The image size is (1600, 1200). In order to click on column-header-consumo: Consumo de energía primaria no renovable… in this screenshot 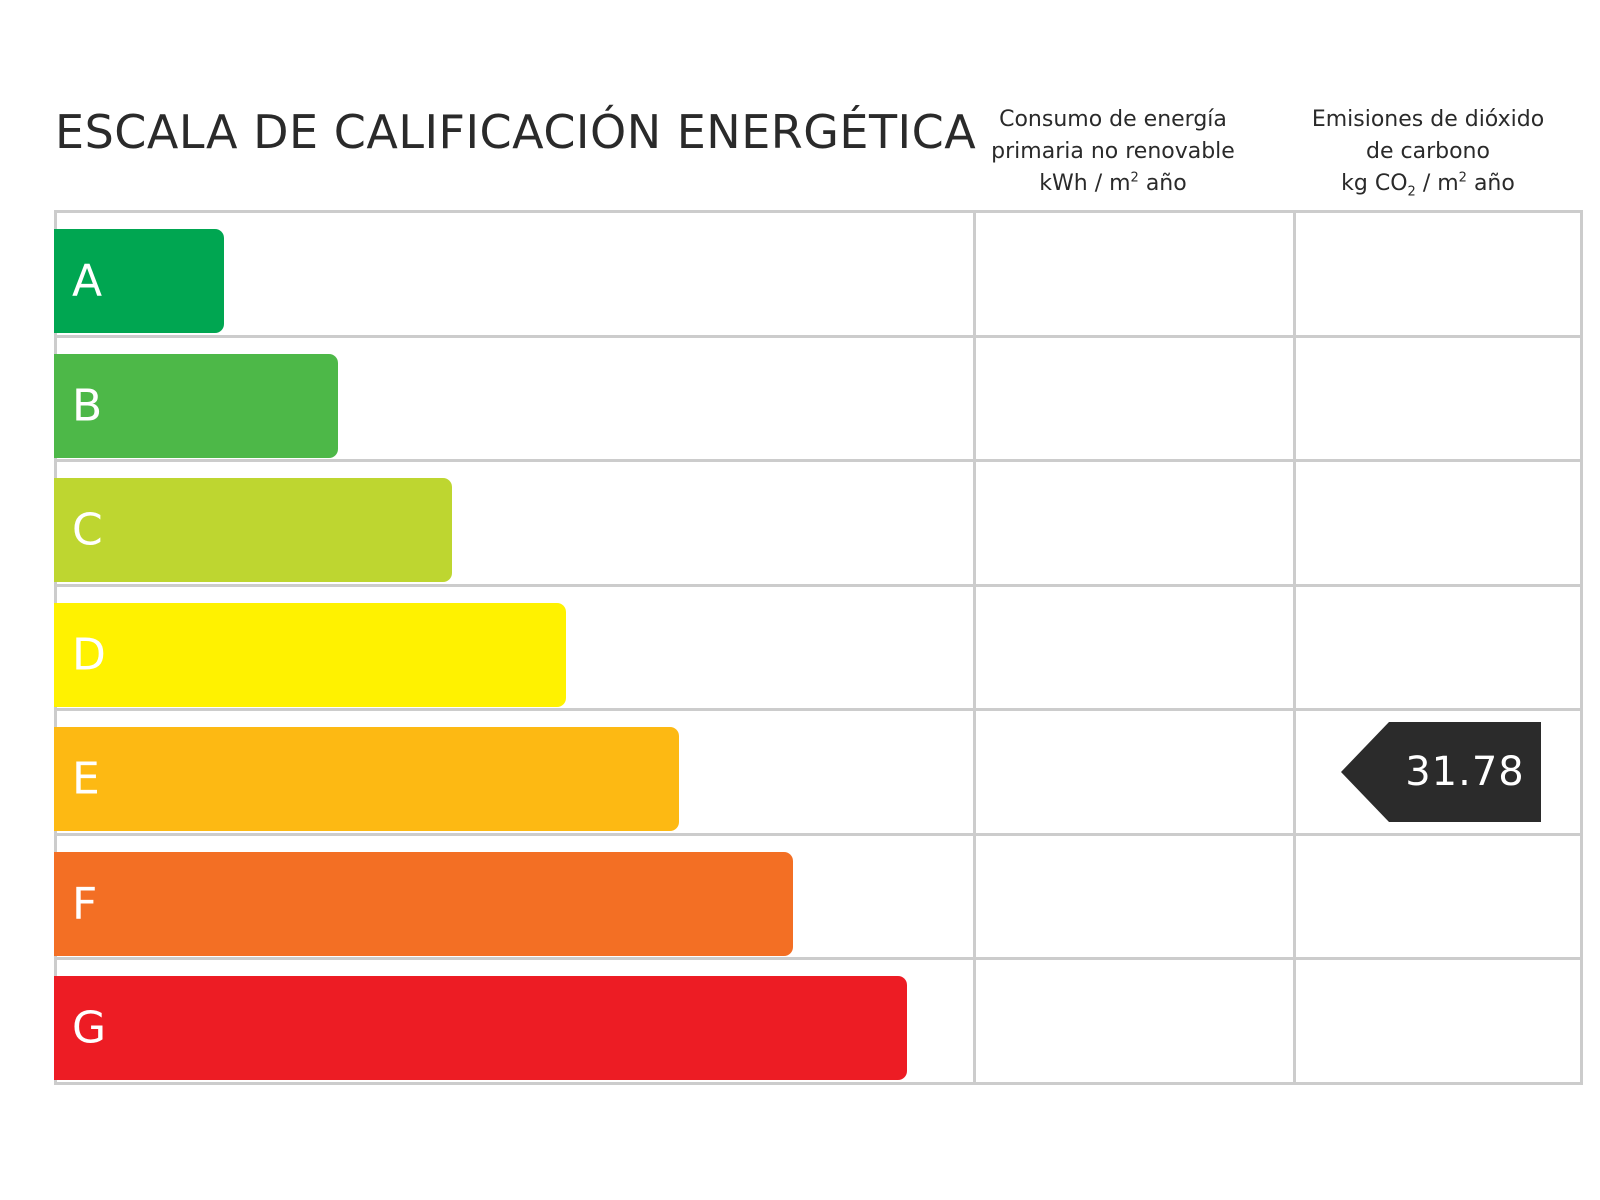, I will do `click(1113, 152)`.